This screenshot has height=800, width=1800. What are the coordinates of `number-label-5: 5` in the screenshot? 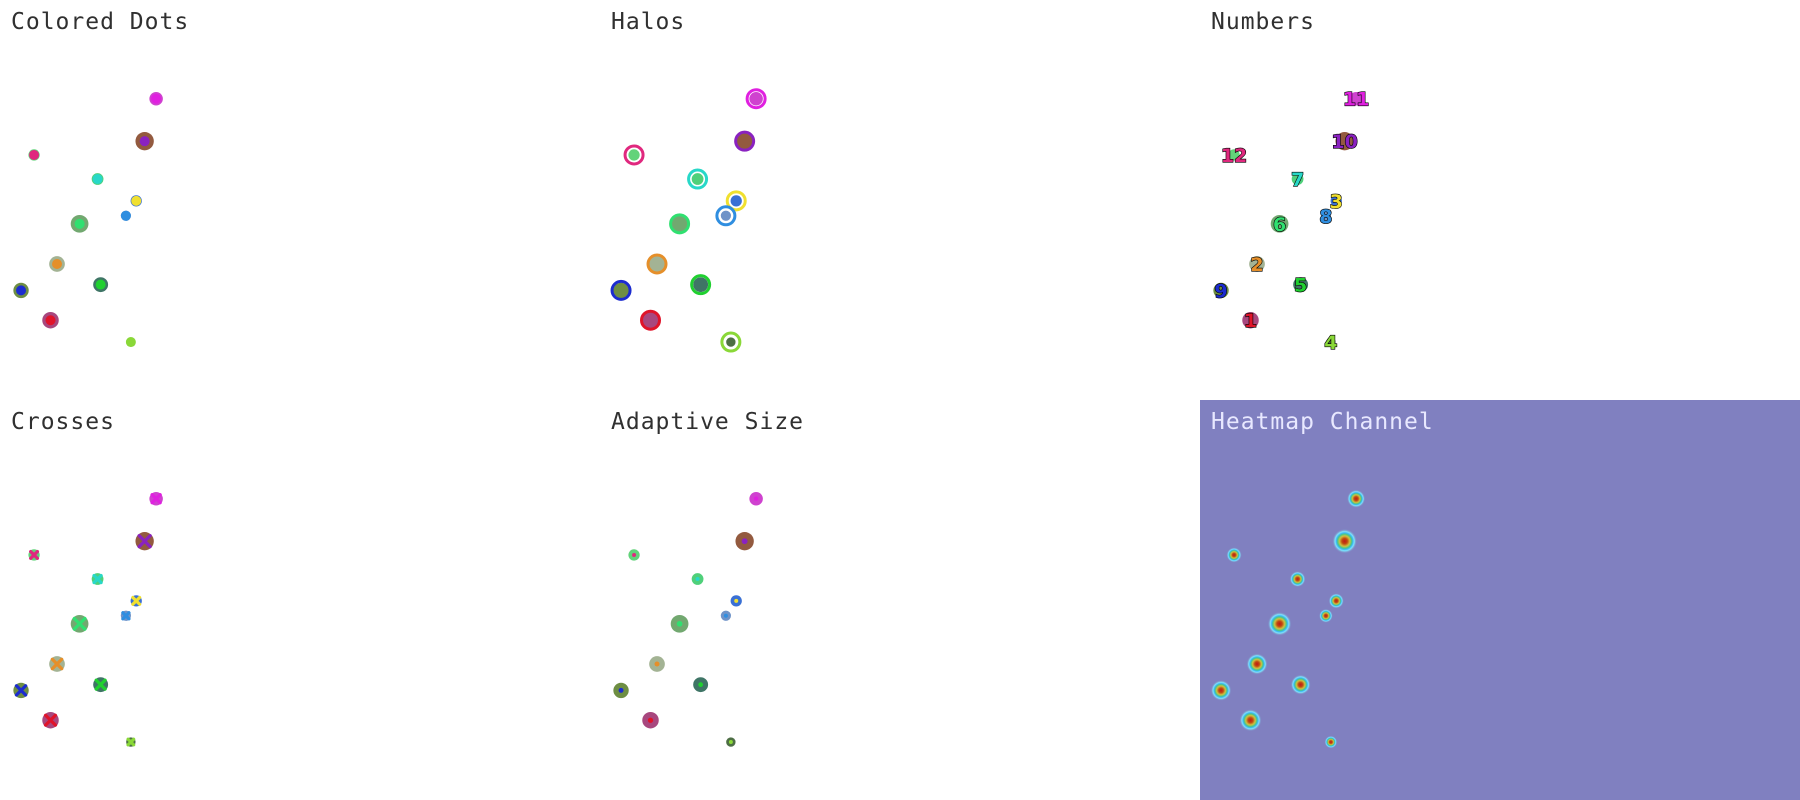 It's located at (1300, 286).